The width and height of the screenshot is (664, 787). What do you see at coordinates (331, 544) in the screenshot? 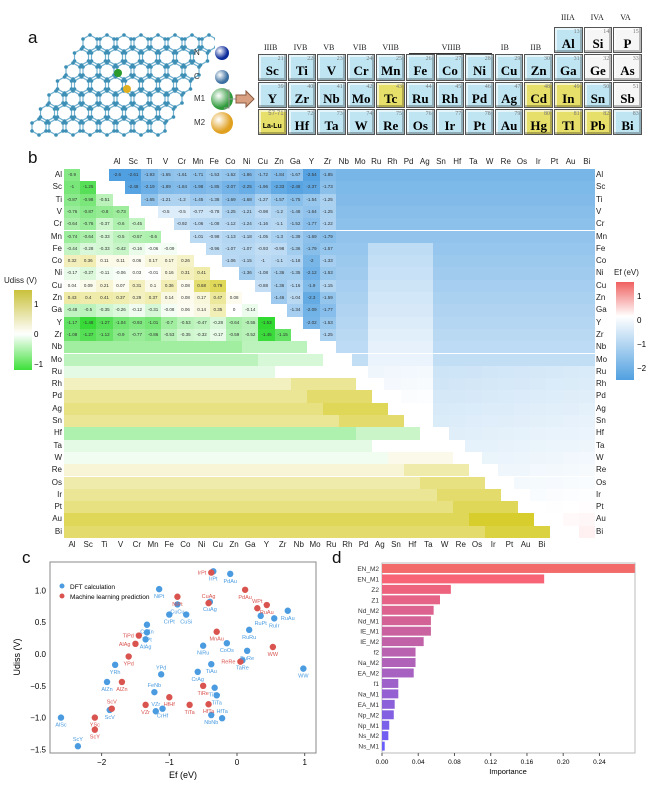
I see `column-label-bottom: Ru` at bounding box center [331, 544].